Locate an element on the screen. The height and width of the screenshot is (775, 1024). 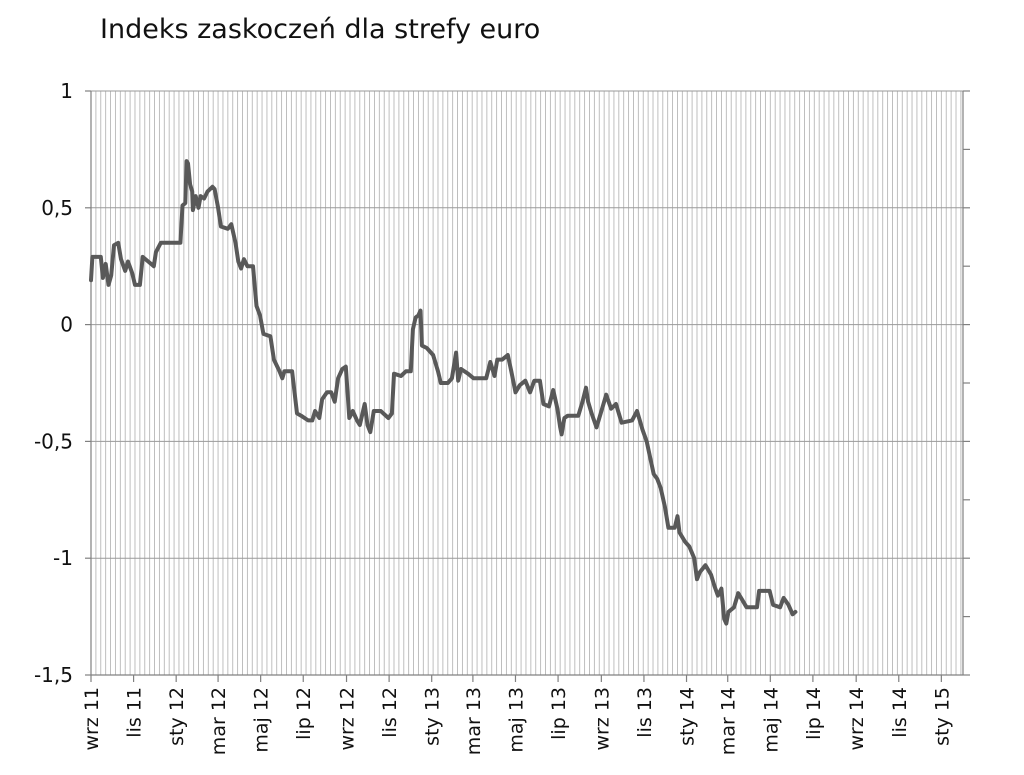
chart-title: Indeks zaskoczeń dla strefy euro is located at coordinates (320, 29).